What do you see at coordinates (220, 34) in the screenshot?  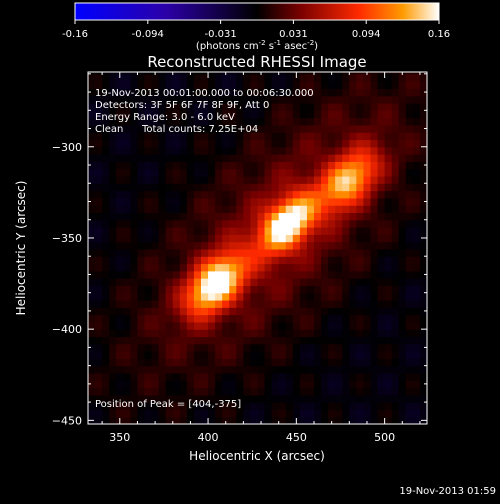 I see `colorbar-tick-label: -0.031` at bounding box center [220, 34].